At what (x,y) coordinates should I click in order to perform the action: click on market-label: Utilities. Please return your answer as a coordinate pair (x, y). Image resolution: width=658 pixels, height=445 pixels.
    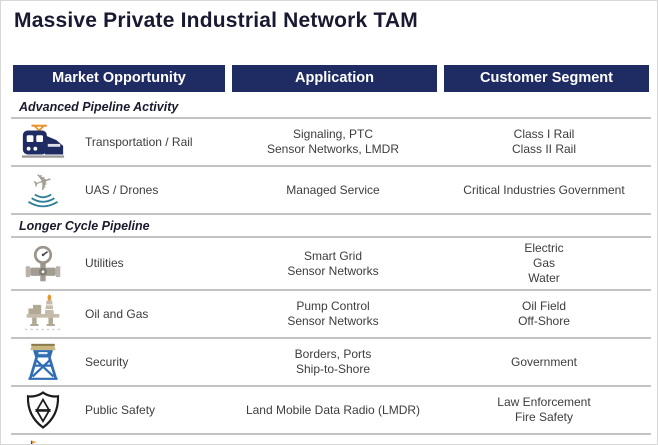
    Looking at the image, I should click on (104, 263).